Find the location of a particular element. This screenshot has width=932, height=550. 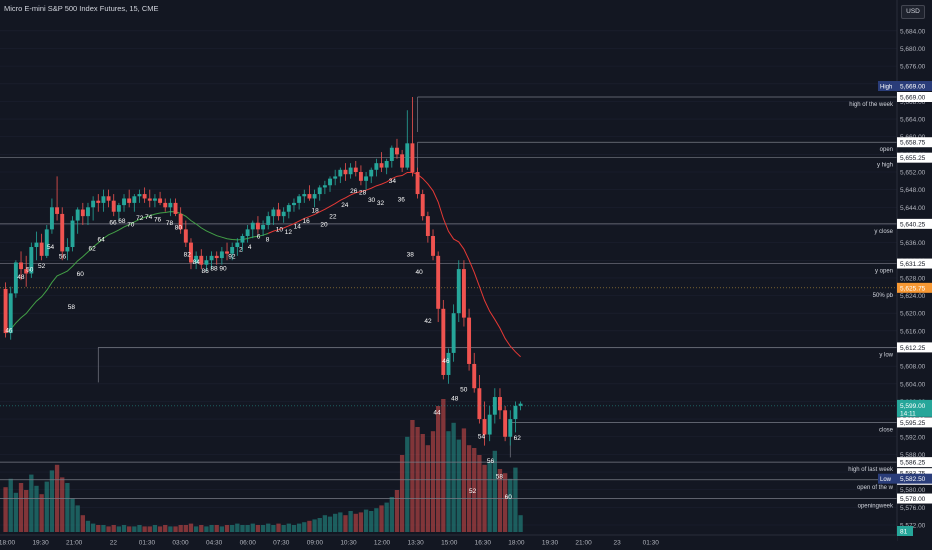

x-tick-label: 19:30 is located at coordinates (550, 543).